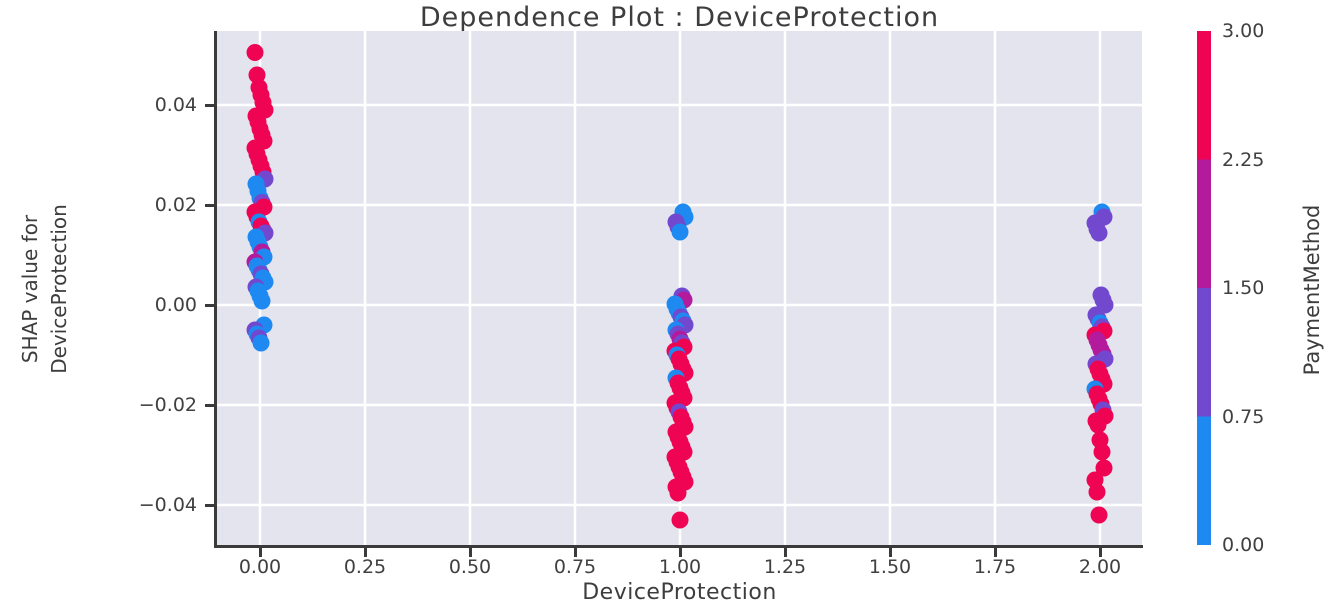  What do you see at coordinates (1312, 290) in the screenshot?
I see `colorbar-label: PaymentMethod` at bounding box center [1312, 290].